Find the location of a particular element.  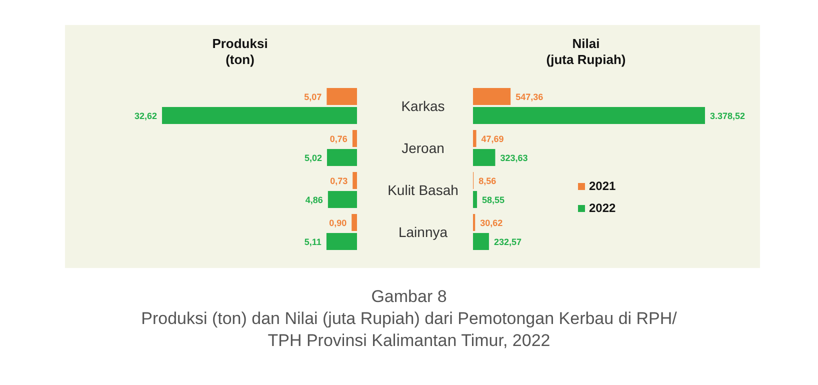

data-label: 5,11 is located at coordinates (313, 242).